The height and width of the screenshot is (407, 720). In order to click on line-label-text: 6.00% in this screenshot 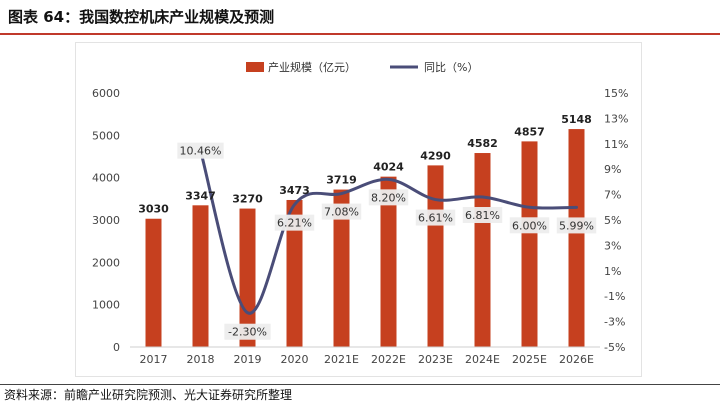, I will do `click(529, 225)`.